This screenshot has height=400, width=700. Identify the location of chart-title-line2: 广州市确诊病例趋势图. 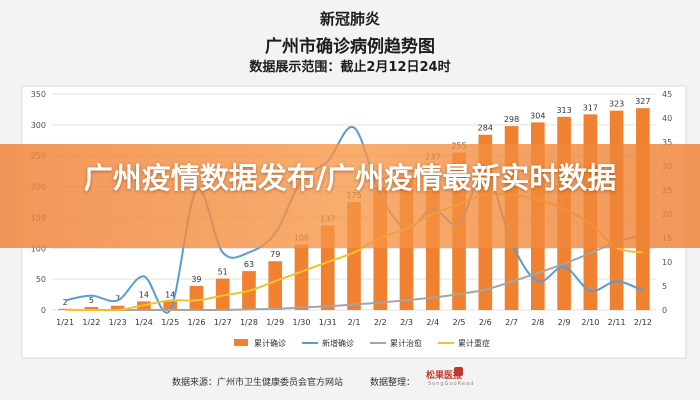
(350, 47).